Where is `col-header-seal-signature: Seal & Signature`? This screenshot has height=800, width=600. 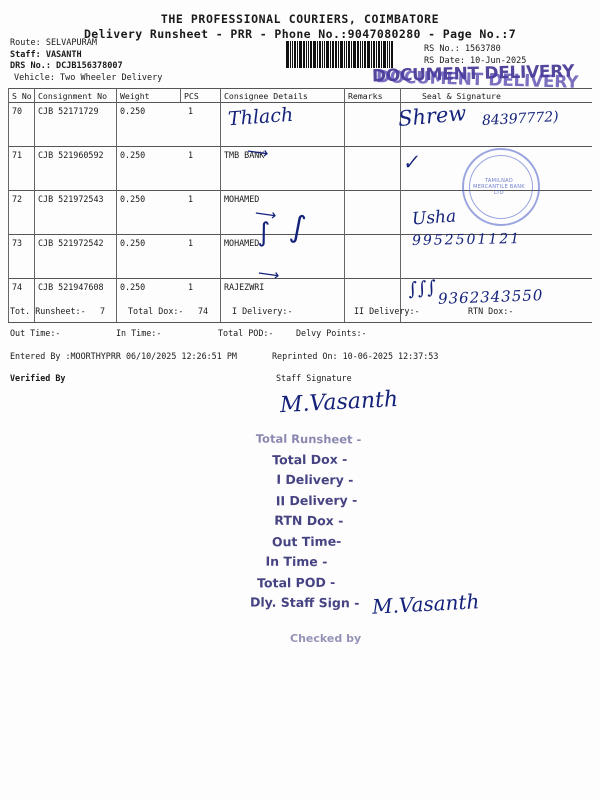 col-header-seal-signature: Seal & Signature is located at coordinates (461, 96).